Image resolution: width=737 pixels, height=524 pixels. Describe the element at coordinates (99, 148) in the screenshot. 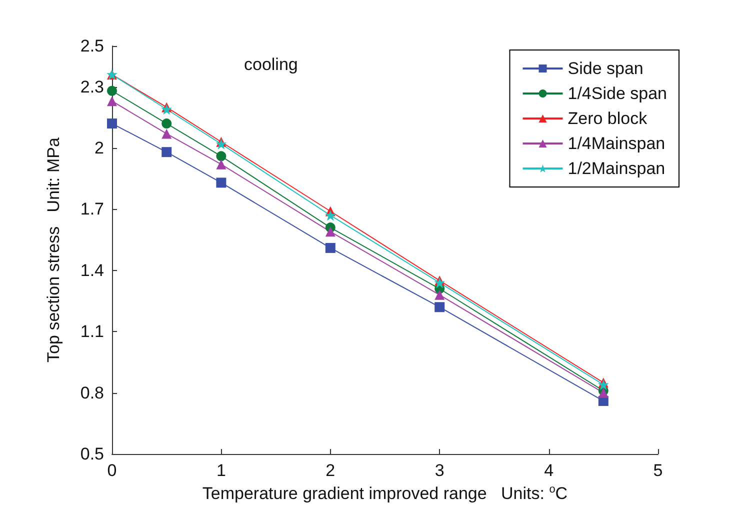

I see `y-tick-label: 2` at that location.